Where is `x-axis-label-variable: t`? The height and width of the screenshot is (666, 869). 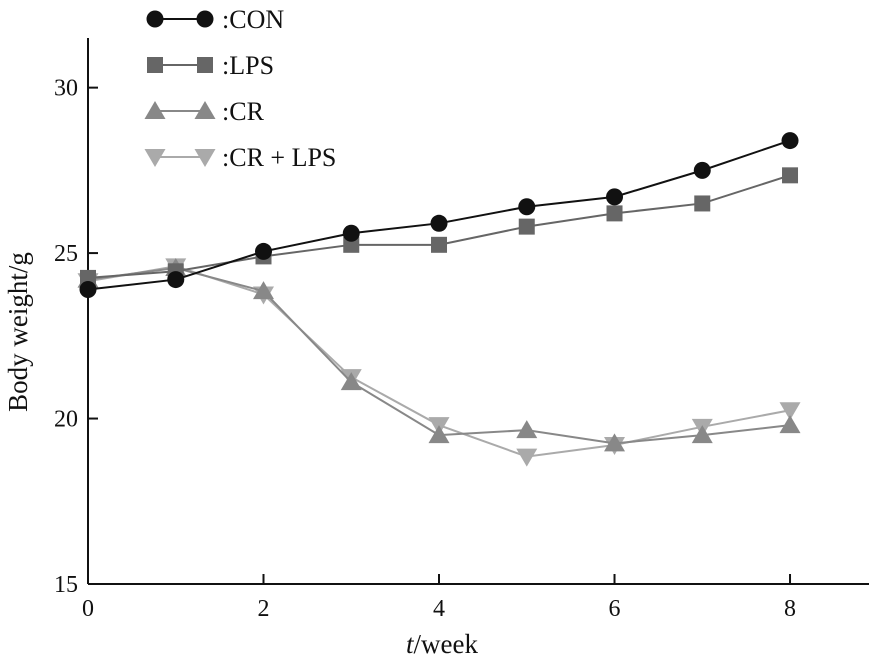
x-axis-label-variable: t is located at coordinates (410, 644).